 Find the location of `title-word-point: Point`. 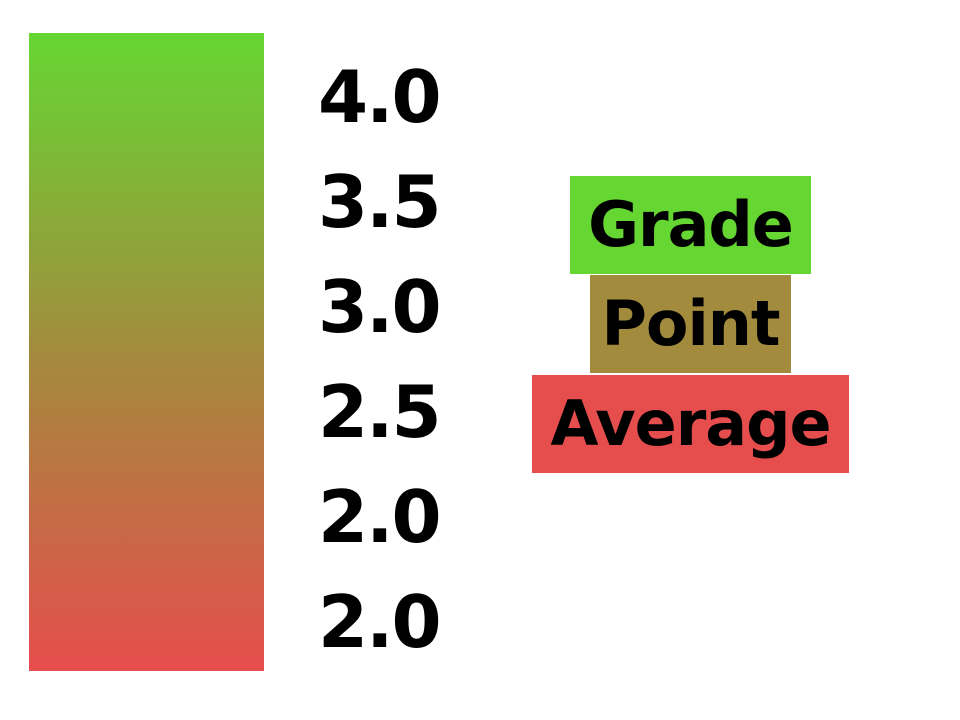

title-word-point: Point is located at coordinates (690, 324).